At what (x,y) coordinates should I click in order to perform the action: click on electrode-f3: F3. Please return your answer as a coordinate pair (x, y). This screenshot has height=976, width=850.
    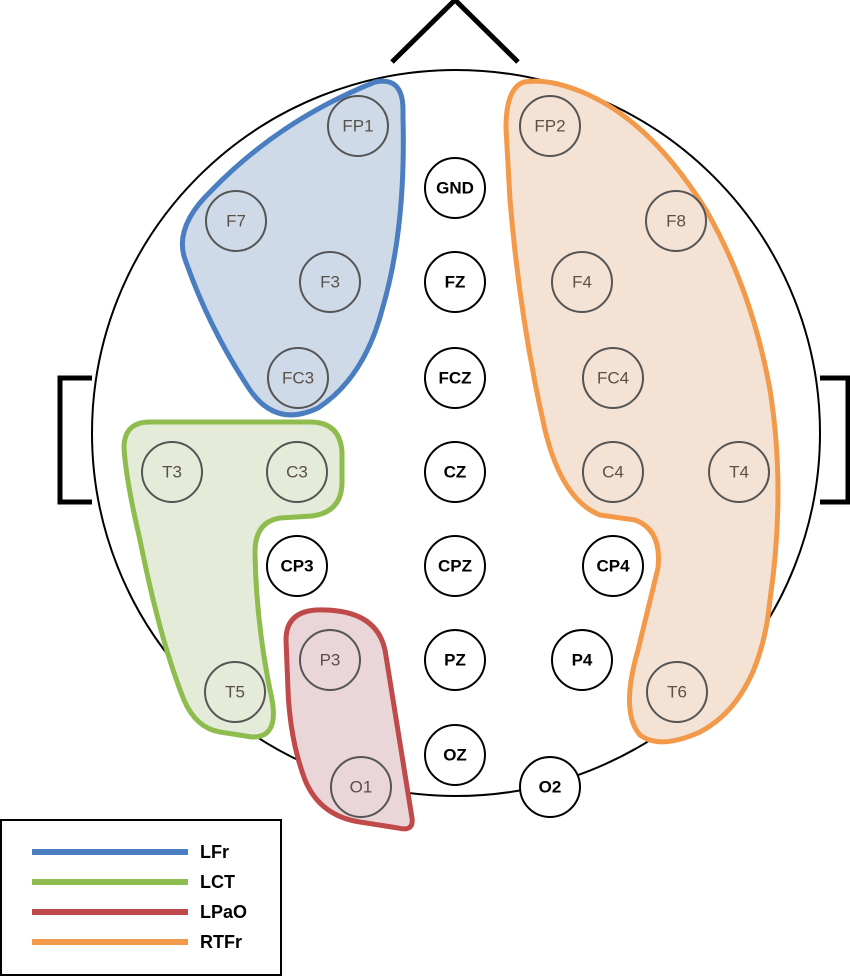
    Looking at the image, I should click on (330, 282).